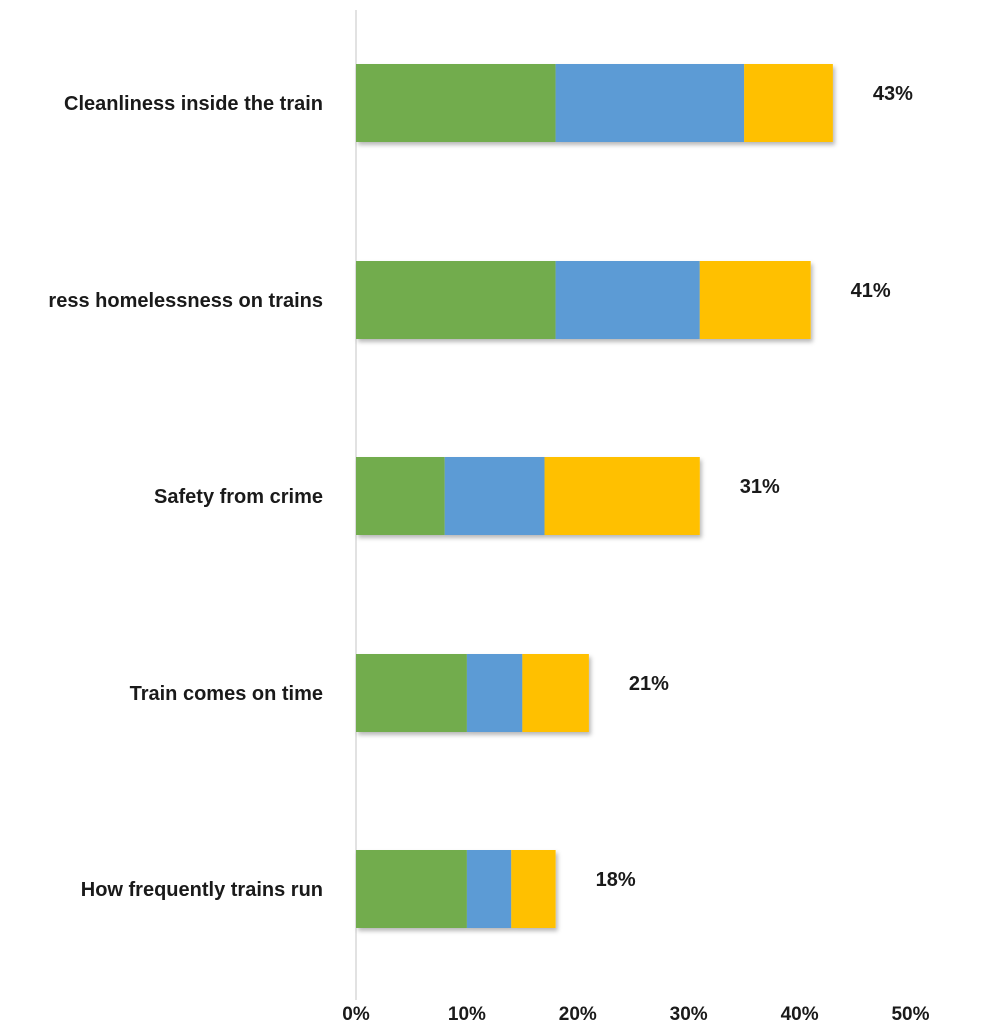 This screenshot has height=1036, width=998. What do you see at coordinates (578, 1014) in the screenshot?
I see `x-tick-label: 20%` at bounding box center [578, 1014].